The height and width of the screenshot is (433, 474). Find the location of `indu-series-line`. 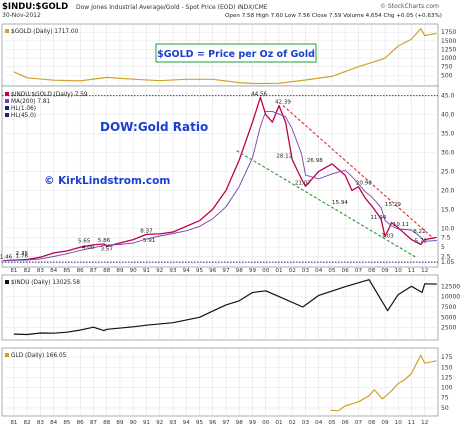

indu-series-line is located at coordinates (225, 307).